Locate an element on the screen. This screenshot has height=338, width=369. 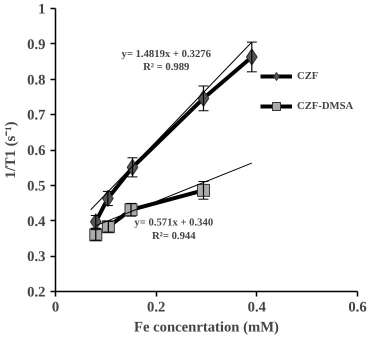
x-tick-label: 0.2 is located at coordinates (156, 308).